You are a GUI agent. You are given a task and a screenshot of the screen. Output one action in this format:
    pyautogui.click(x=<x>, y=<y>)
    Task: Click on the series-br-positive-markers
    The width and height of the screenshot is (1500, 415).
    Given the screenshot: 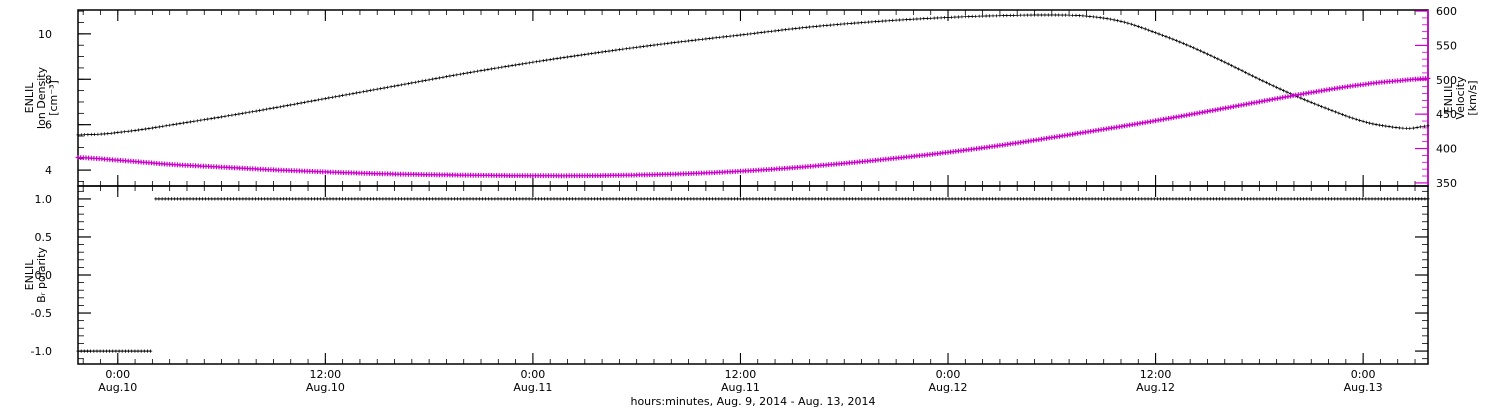 What is the action you would take?
    pyautogui.click(x=792, y=199)
    